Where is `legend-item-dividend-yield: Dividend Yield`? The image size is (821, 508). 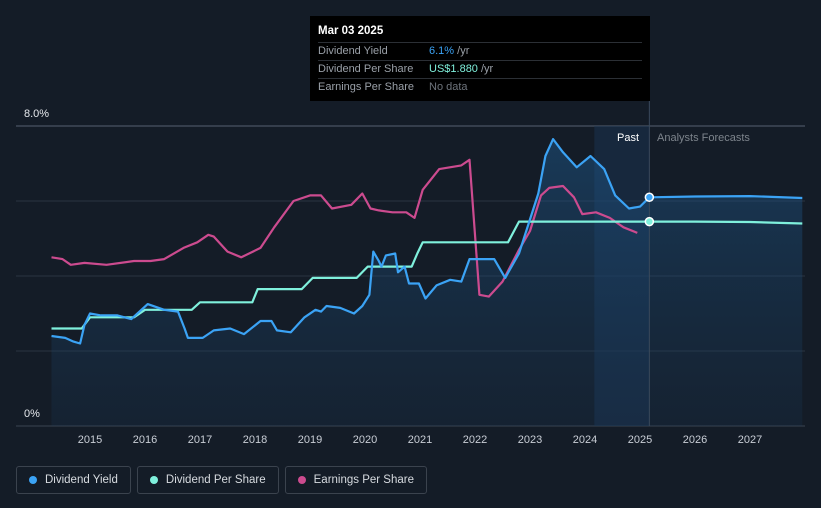 legend-item-dividend-yield: Dividend Yield is located at coordinates (73, 480).